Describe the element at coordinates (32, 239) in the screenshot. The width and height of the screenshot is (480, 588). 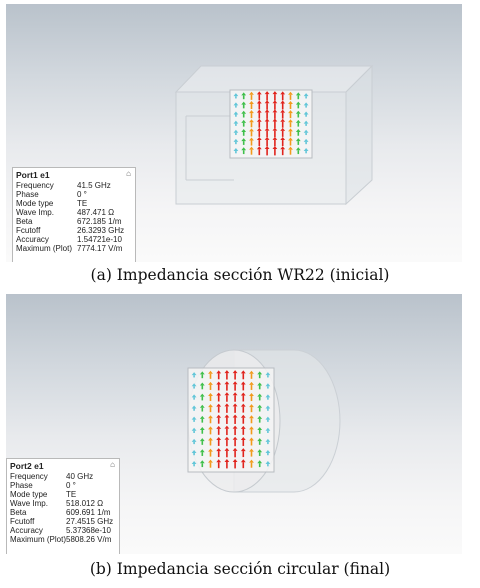
I see `property-label: Accuracy` at that location.